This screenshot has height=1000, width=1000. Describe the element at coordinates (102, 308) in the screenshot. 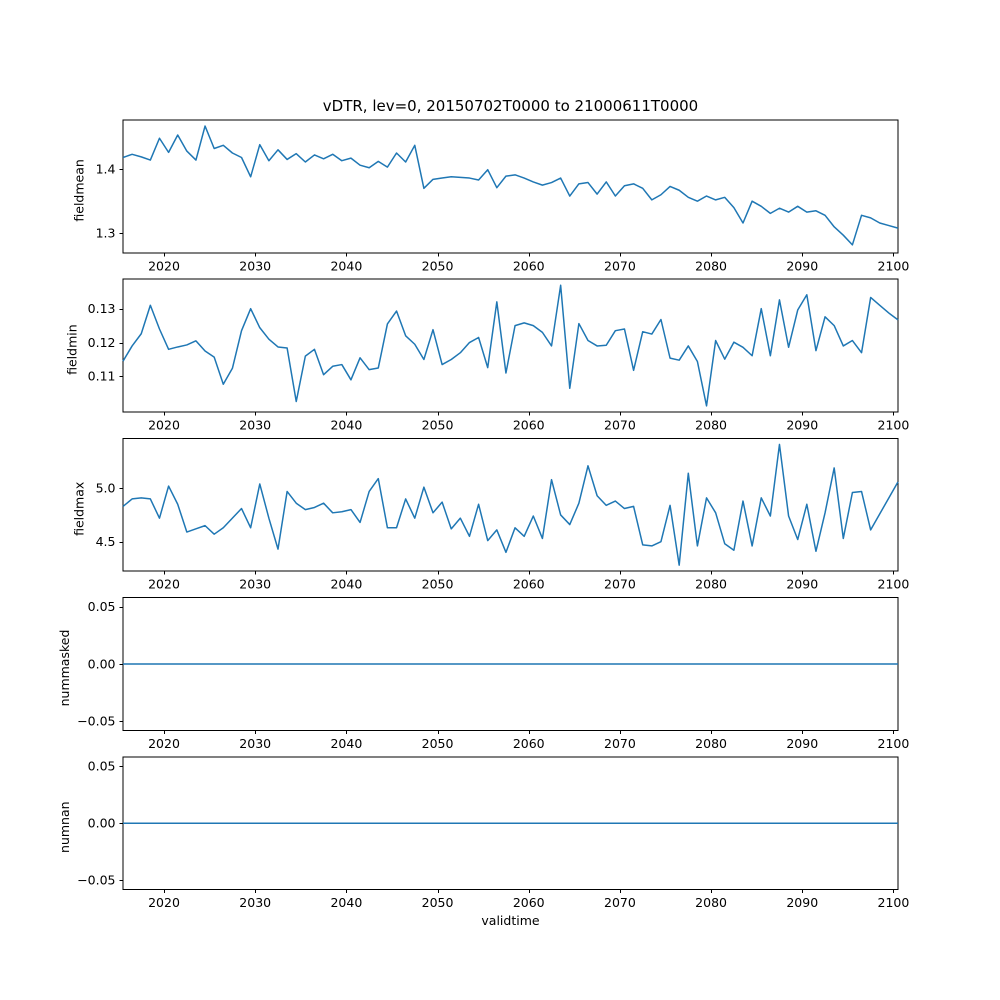

I see `y-tick-label: 0.13` at that location.